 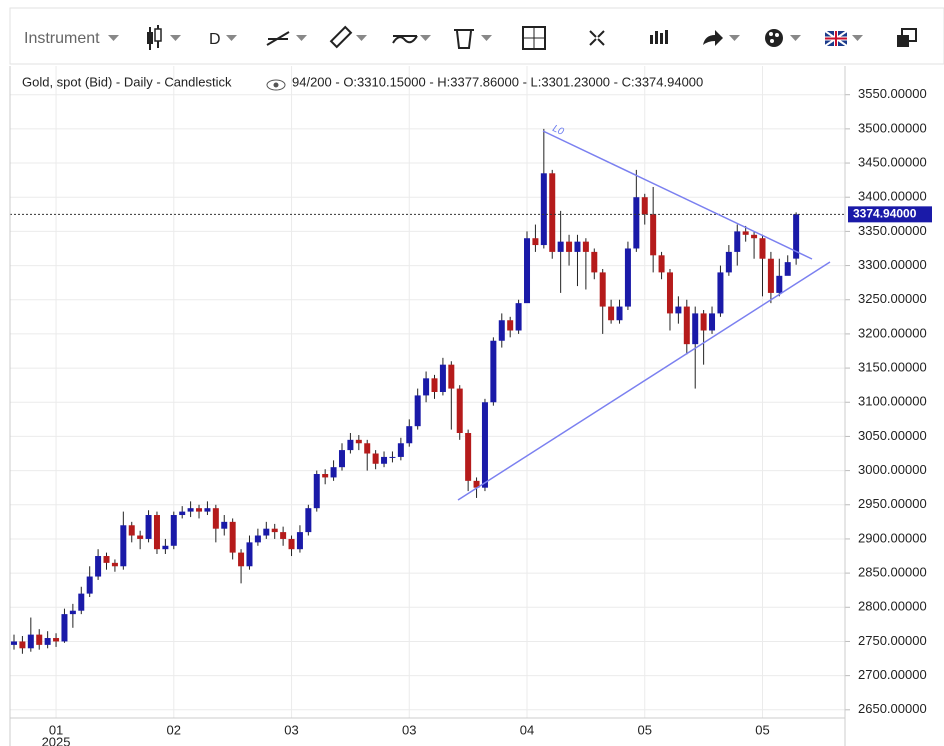 What do you see at coordinates (473, 39) in the screenshot?
I see `delete-tool` at bounding box center [473, 39].